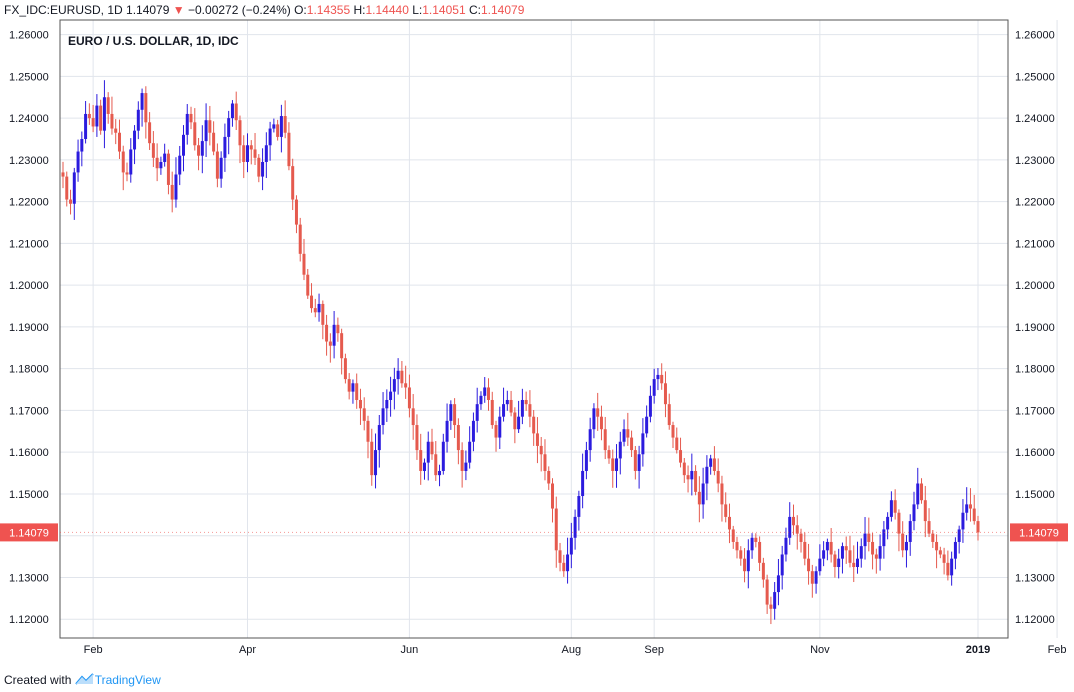  I want to click on tradingview-logo-icon, so click(84, 680).